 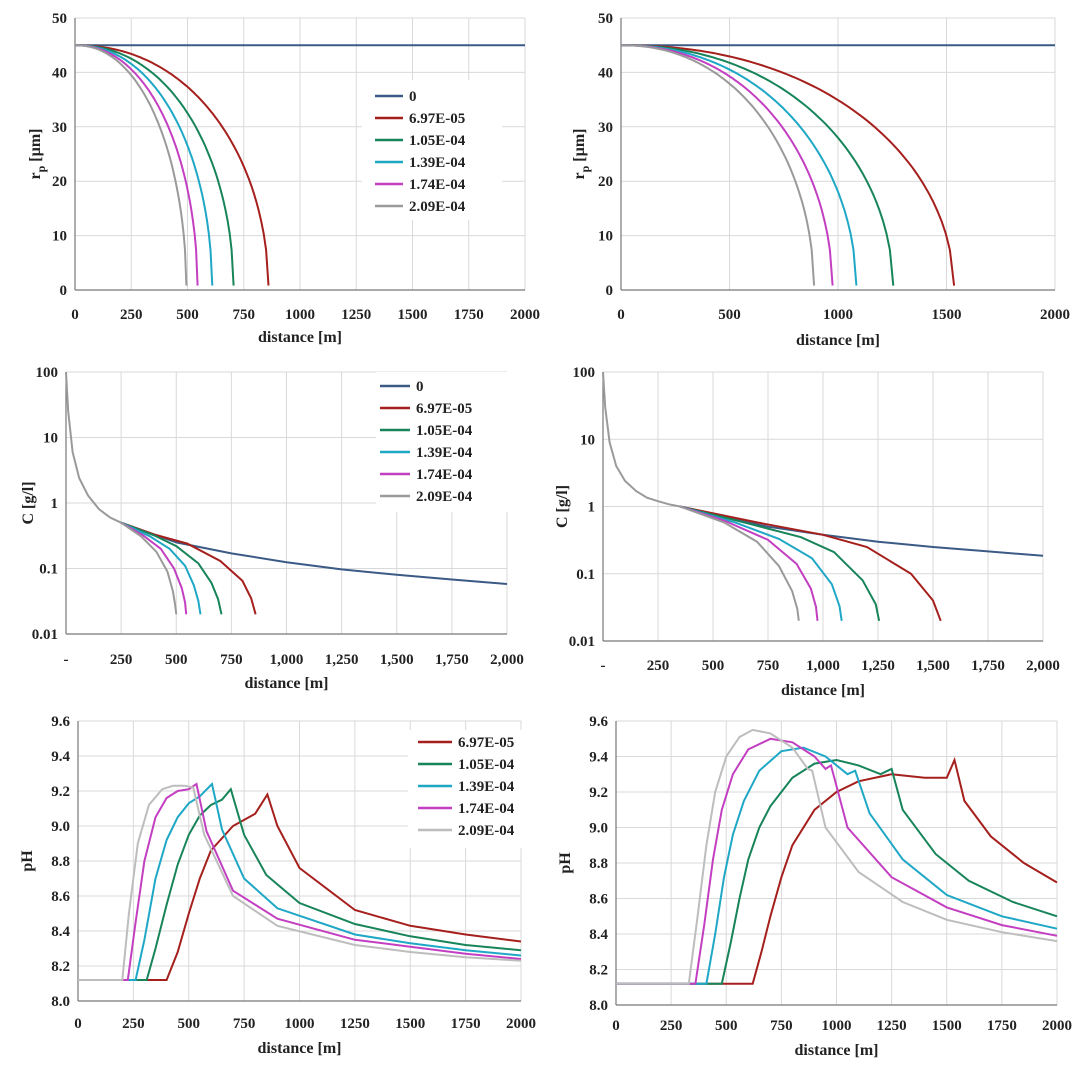 What do you see at coordinates (300, 315) in the screenshot?
I see `x-tick-label: 1000` at bounding box center [300, 315].